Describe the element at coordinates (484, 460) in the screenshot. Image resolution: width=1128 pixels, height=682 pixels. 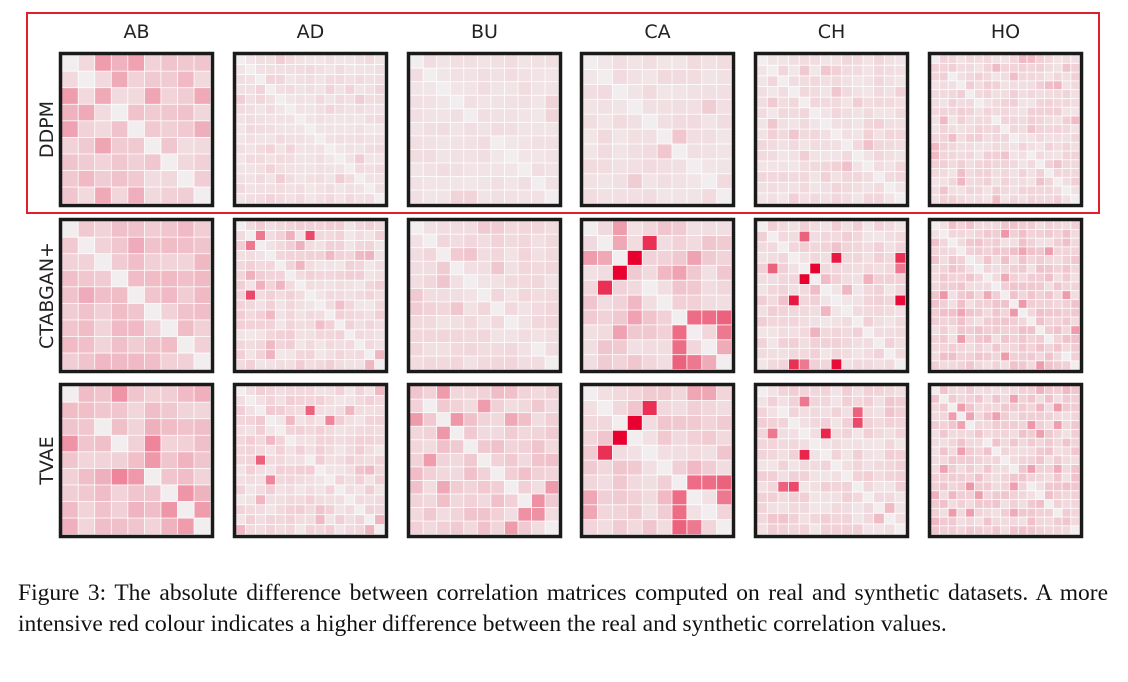
I see `heatmap-tvae-bu` at that location.